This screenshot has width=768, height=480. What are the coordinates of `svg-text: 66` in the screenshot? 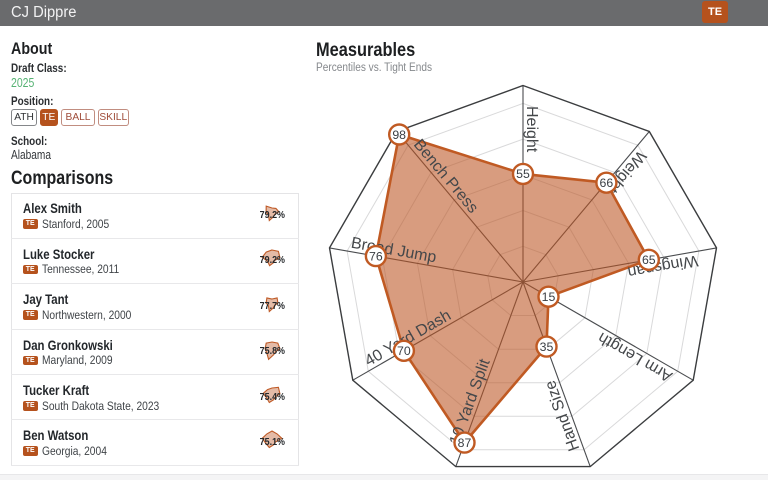 It's located at (607, 183).